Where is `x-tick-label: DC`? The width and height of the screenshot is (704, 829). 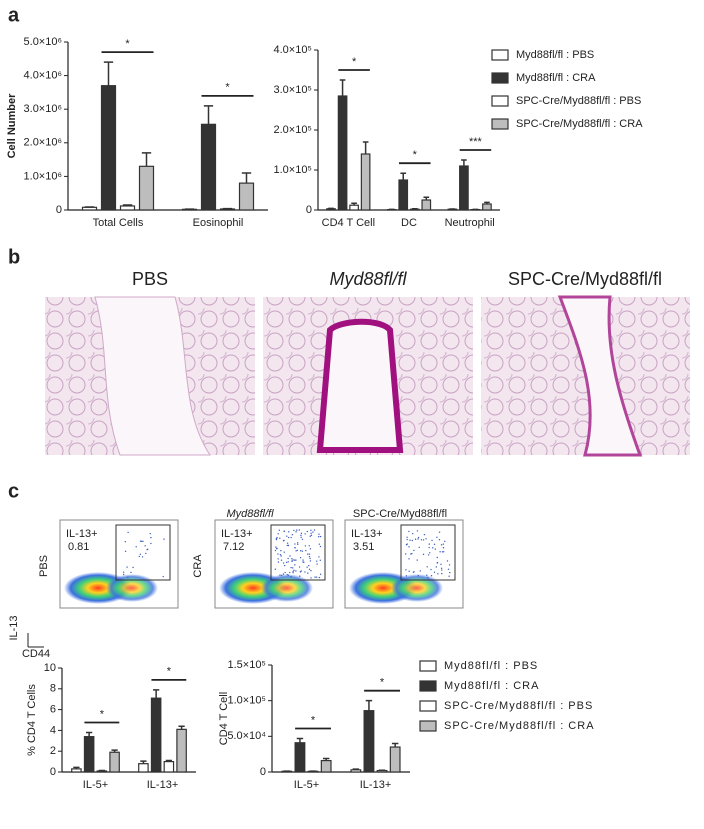 x-tick-label: DC is located at coordinates (409, 223).